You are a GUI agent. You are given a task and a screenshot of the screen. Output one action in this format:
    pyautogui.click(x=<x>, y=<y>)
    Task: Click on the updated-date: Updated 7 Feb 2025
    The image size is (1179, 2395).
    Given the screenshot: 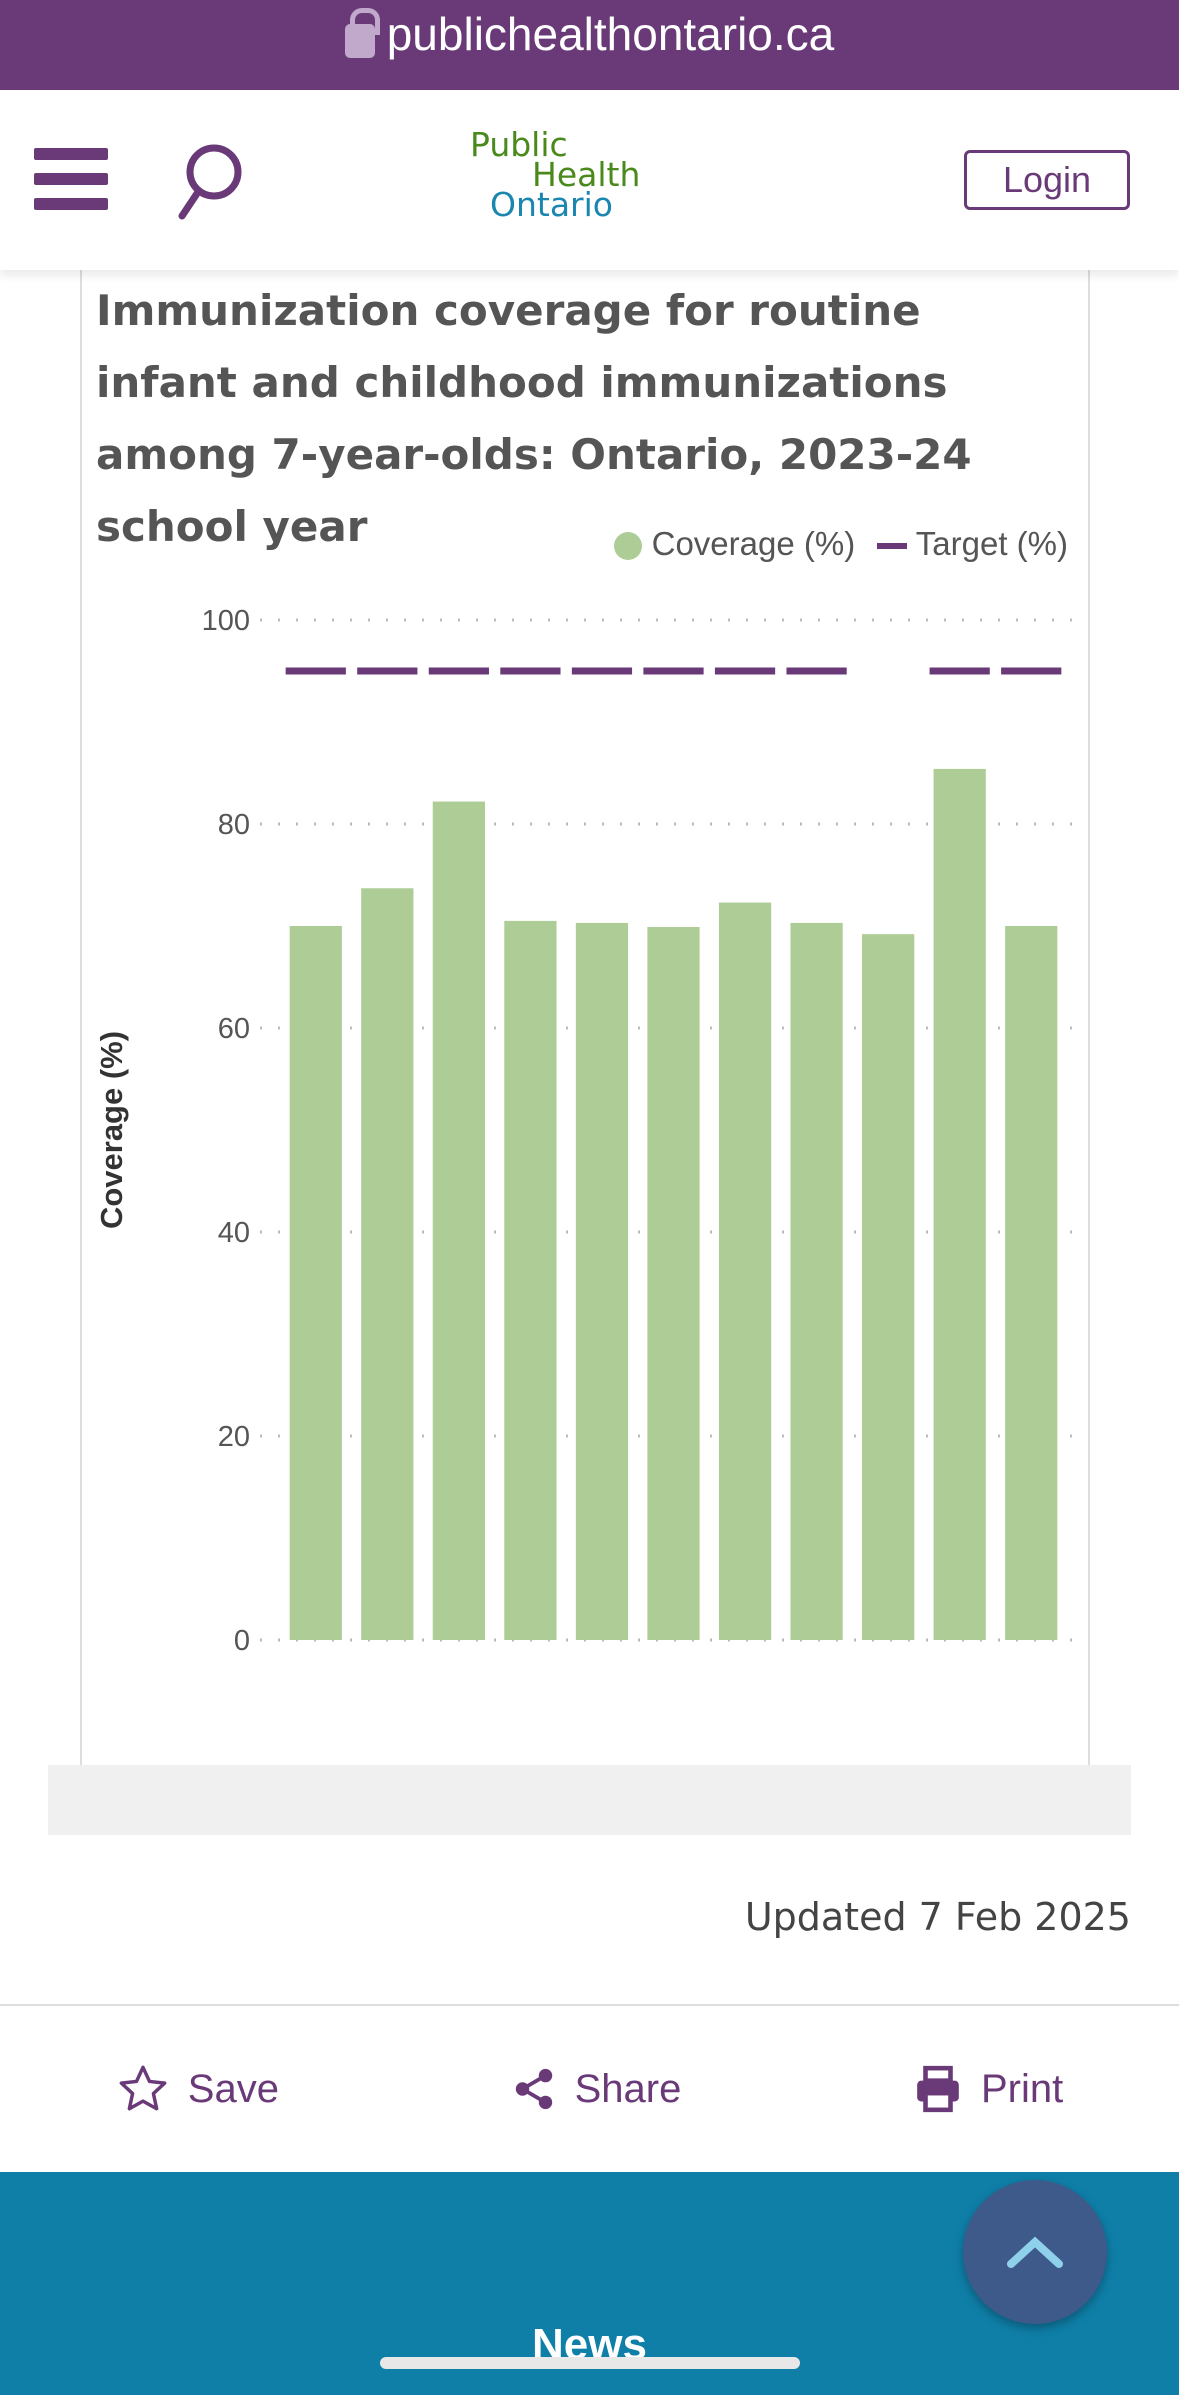 What is the action you would take?
    pyautogui.click(x=937, y=1917)
    